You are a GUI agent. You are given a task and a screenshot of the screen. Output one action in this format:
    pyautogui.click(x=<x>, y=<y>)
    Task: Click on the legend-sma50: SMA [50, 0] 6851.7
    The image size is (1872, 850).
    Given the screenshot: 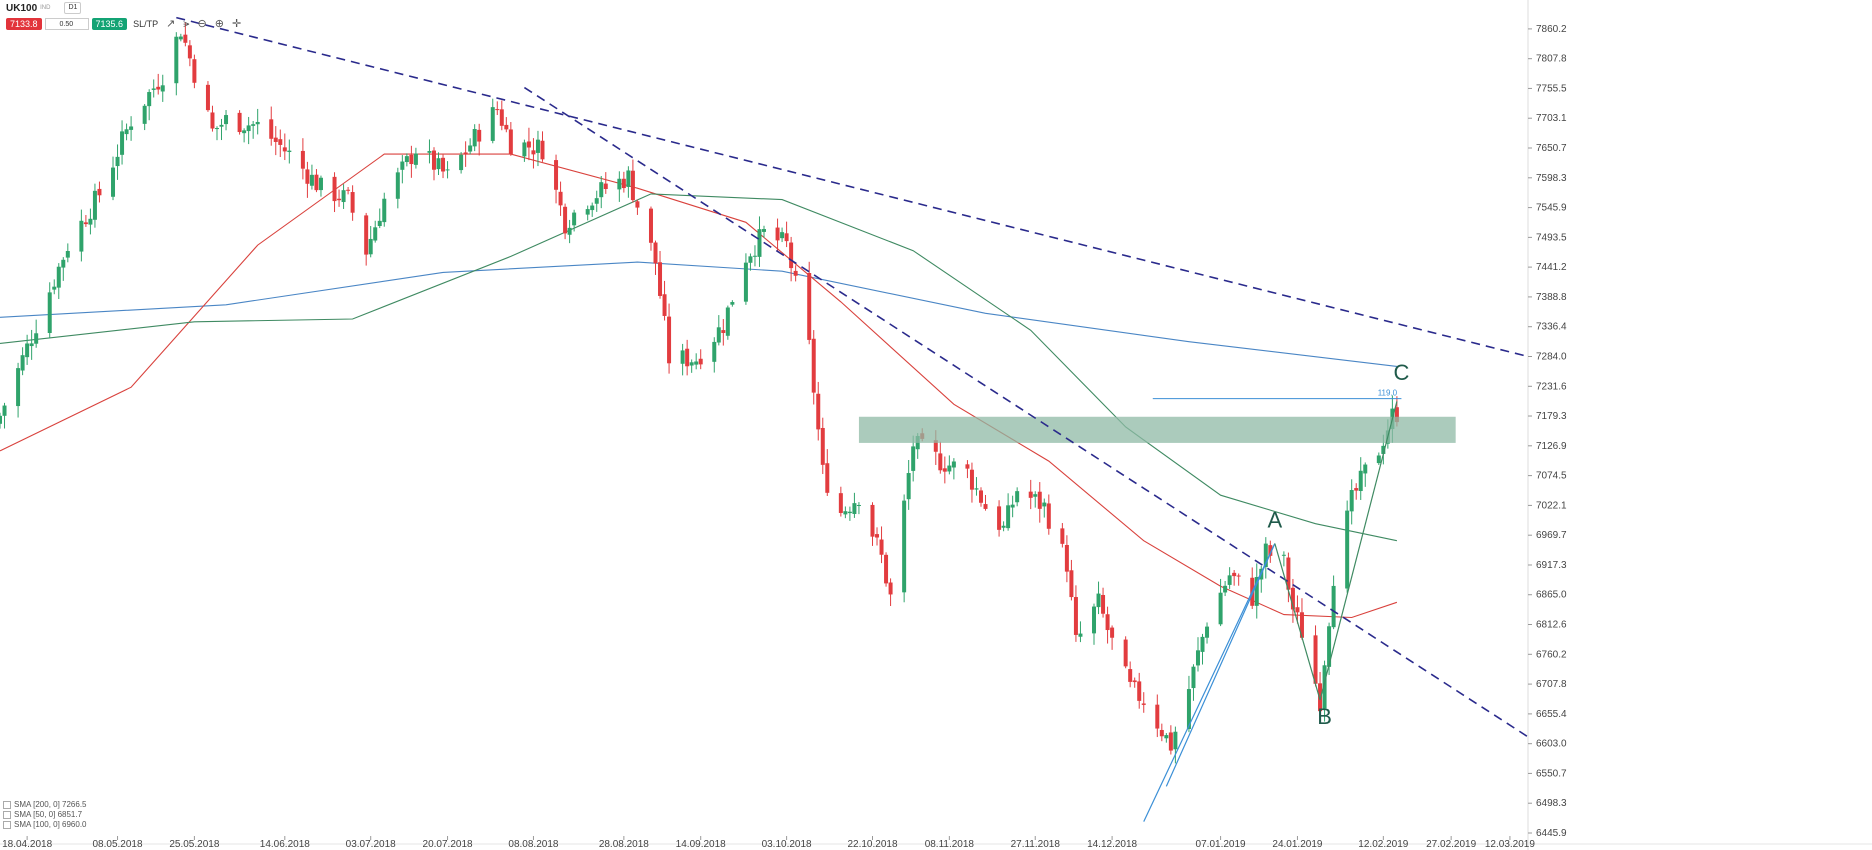 What is the action you would take?
    pyautogui.click(x=45, y=815)
    